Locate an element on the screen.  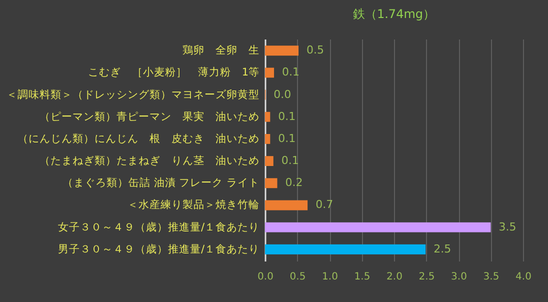
y-tick-label: 鶏卵 全卵 生 is located at coordinates (221, 50).